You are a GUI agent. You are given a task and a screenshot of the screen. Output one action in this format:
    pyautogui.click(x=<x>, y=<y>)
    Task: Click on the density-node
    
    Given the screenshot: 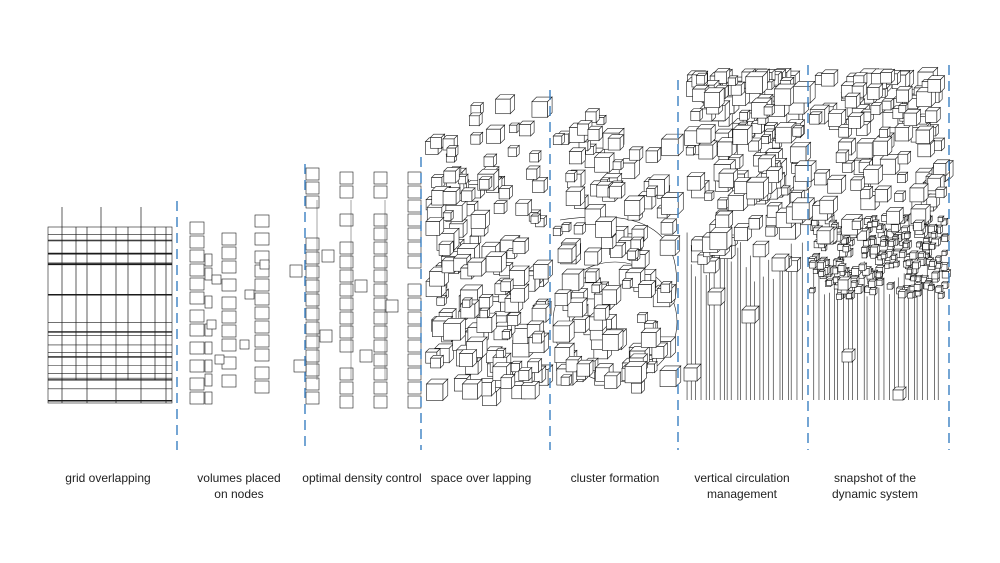 What is the action you would take?
    pyautogui.click(x=366, y=356)
    